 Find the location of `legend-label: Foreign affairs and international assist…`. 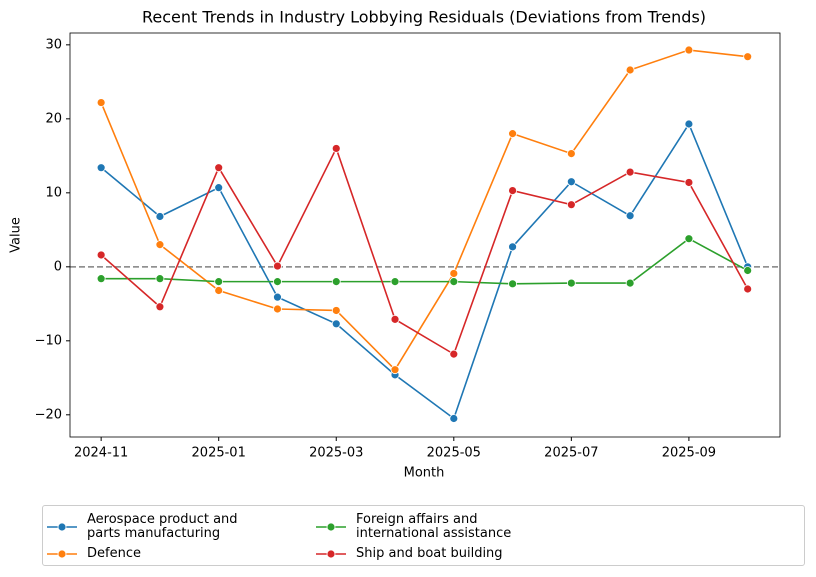

legend-label: Foreign affairs and international assist… is located at coordinates (434, 526).